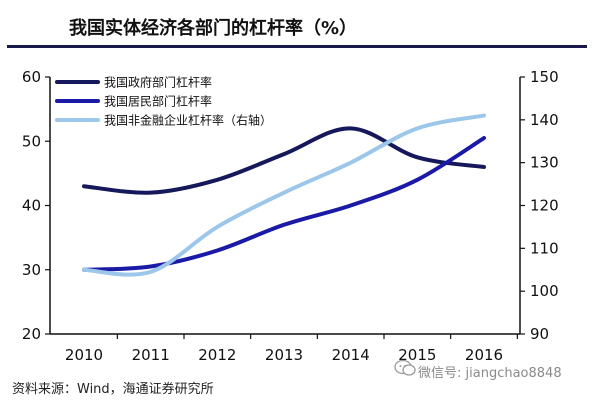 This screenshot has width=595, height=407. What do you see at coordinates (151, 355) in the screenshot?
I see `x-tick-label: 2011` at bounding box center [151, 355].